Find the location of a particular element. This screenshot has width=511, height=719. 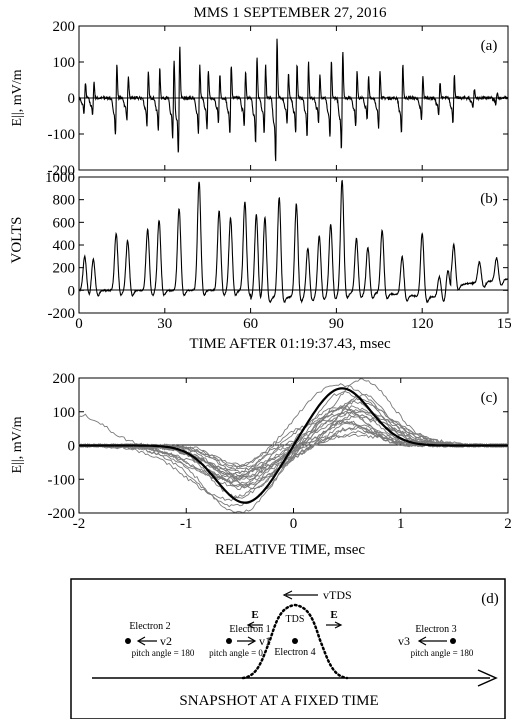

e-field-left-arrowhead is located at coordinates (250, 625).